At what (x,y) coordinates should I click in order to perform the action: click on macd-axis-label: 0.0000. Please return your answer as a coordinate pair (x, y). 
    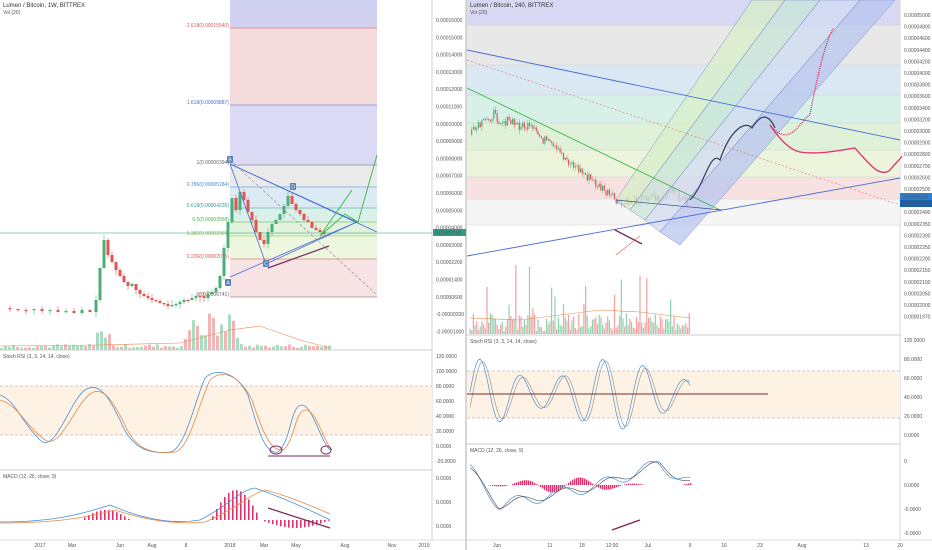
    Looking at the image, I should click on (444, 503).